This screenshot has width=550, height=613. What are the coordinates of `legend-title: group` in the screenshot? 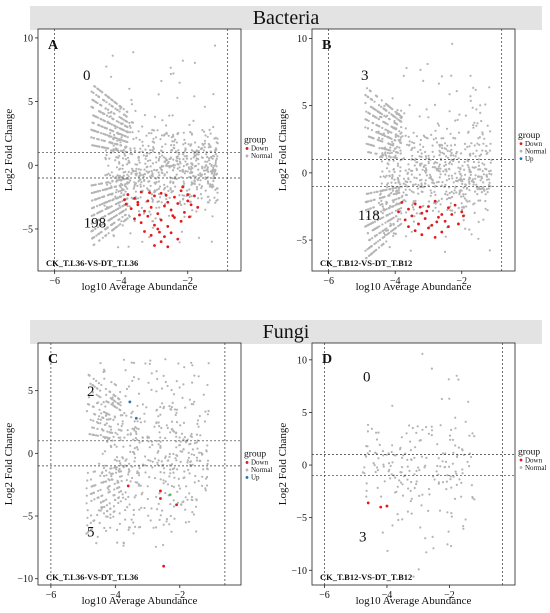 It's located at (529, 452).